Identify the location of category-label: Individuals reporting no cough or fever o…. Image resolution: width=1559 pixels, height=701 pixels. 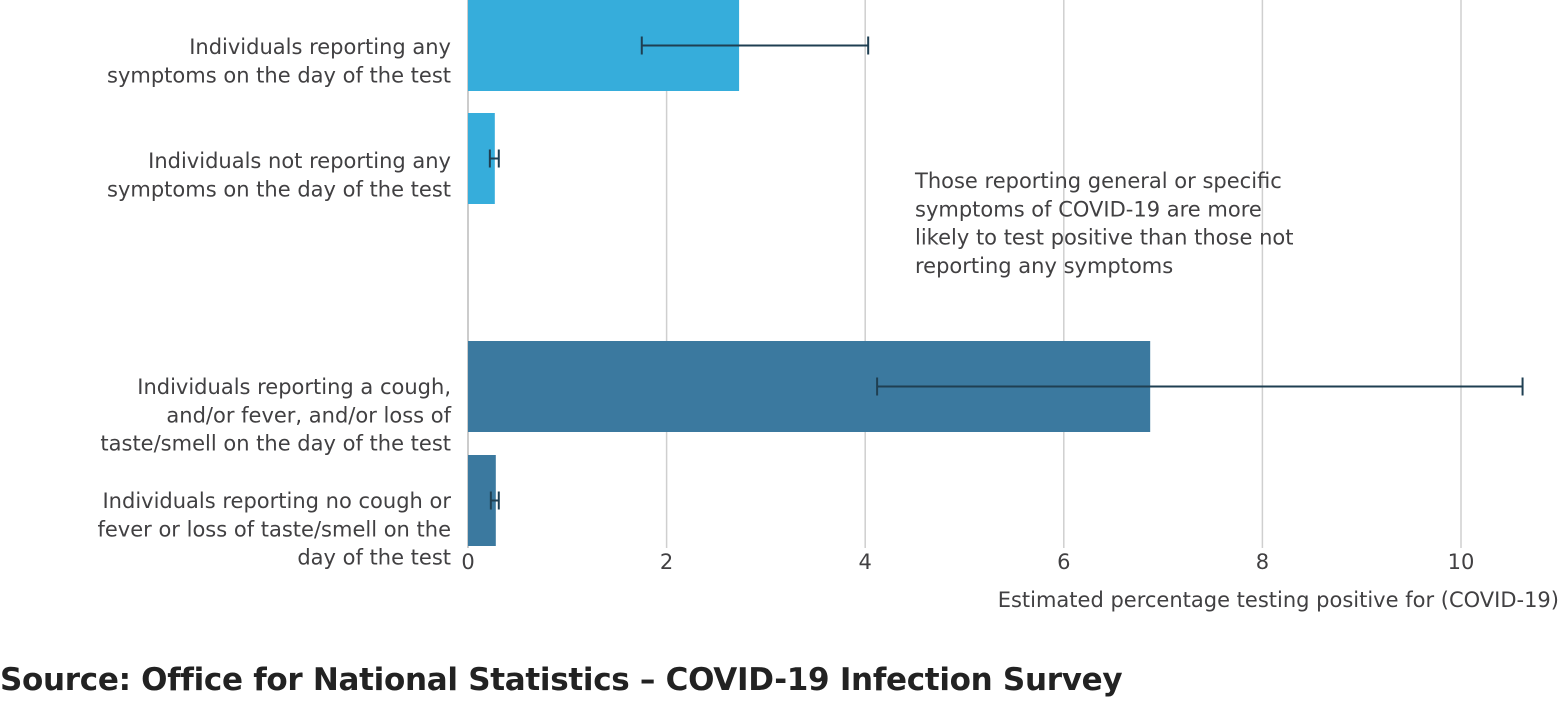
(274, 529).